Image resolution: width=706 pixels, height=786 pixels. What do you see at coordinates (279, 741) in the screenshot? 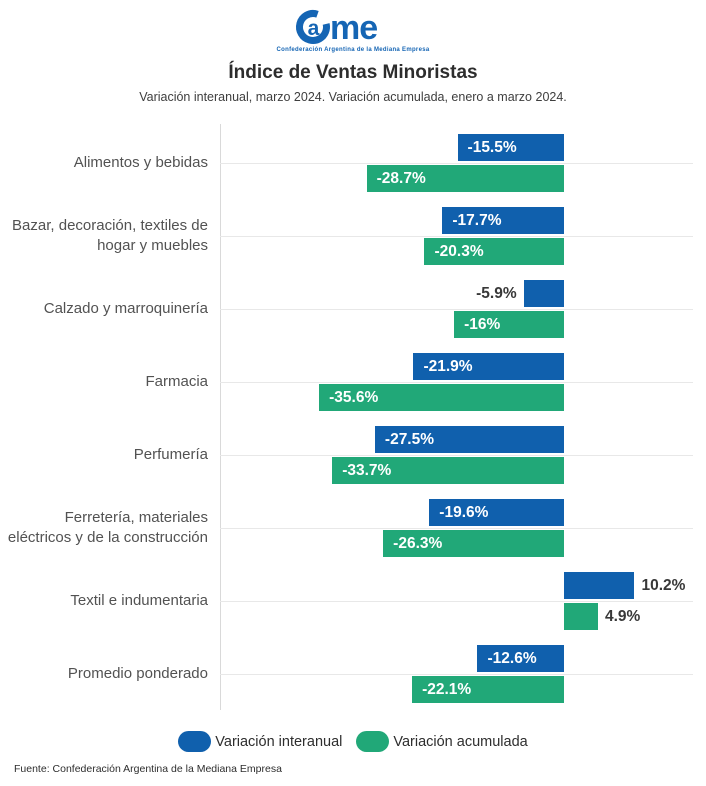
I see `legend-label-interanual: Variación interanual` at bounding box center [279, 741].